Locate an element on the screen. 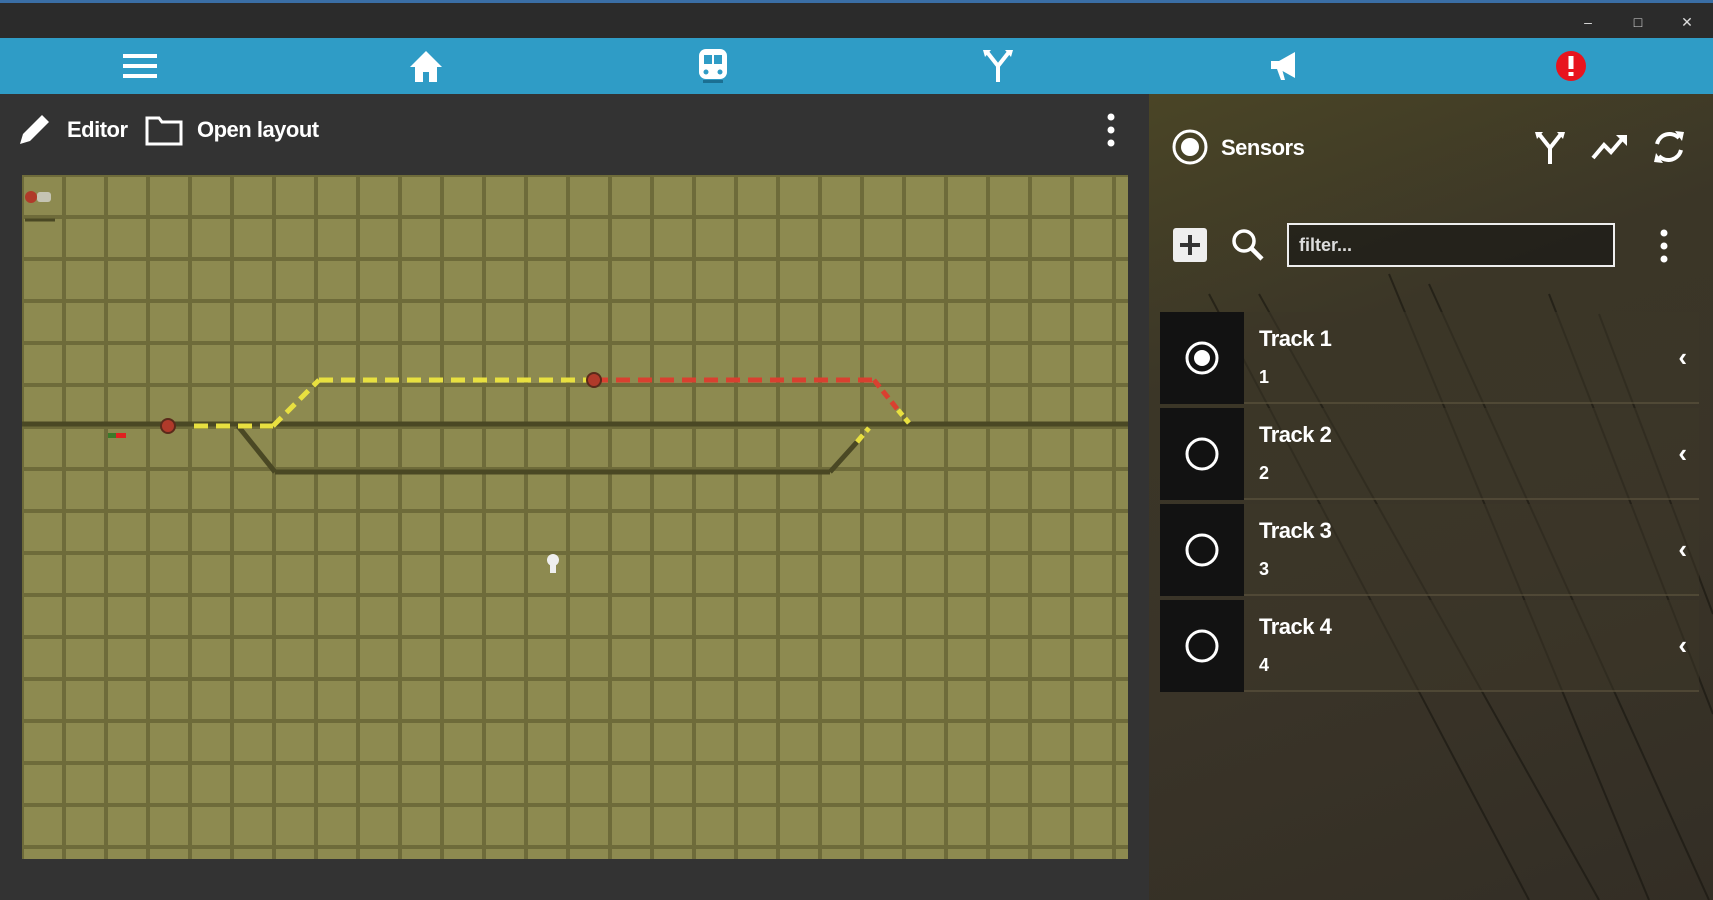 Image resolution: width=1713 pixels, height=900 pixels. editor-label: Editor is located at coordinates (97, 129).